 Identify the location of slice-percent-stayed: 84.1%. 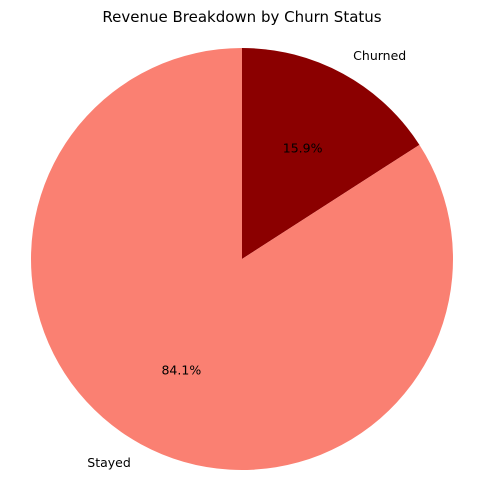
(181, 370).